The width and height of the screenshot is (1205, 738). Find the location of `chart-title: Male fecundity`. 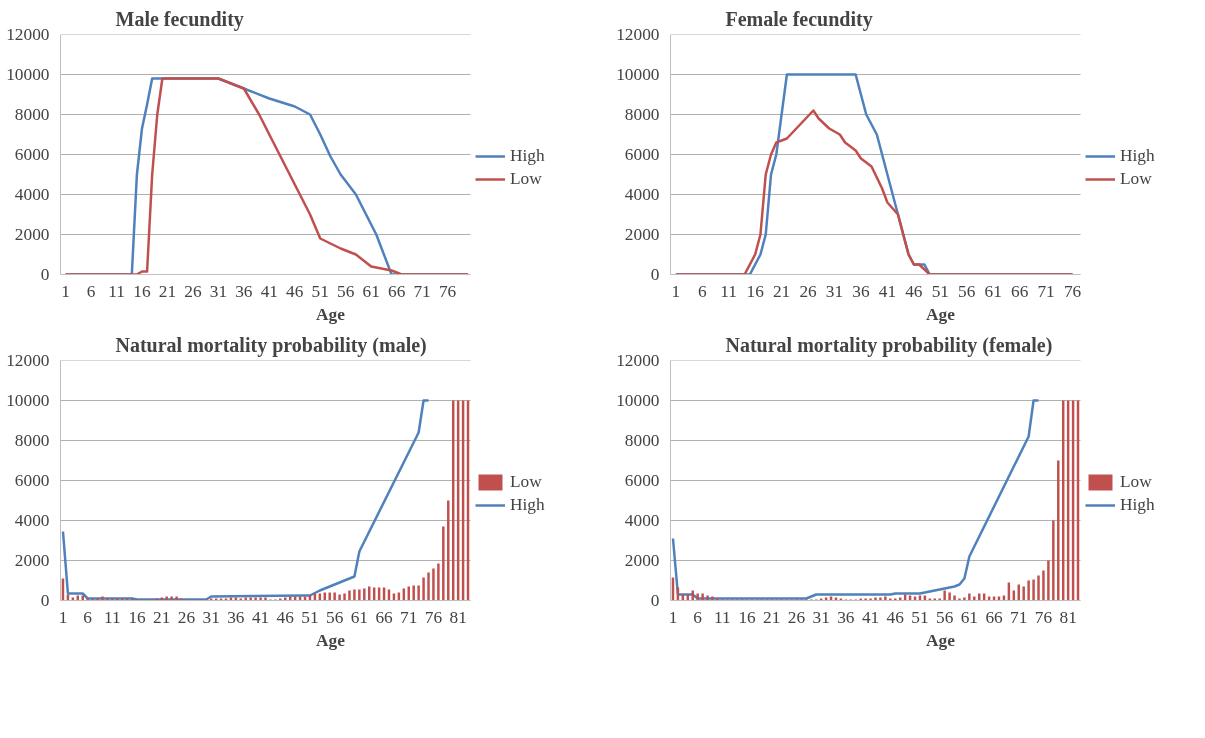

chart-title: Male fecundity is located at coordinates (179, 19).